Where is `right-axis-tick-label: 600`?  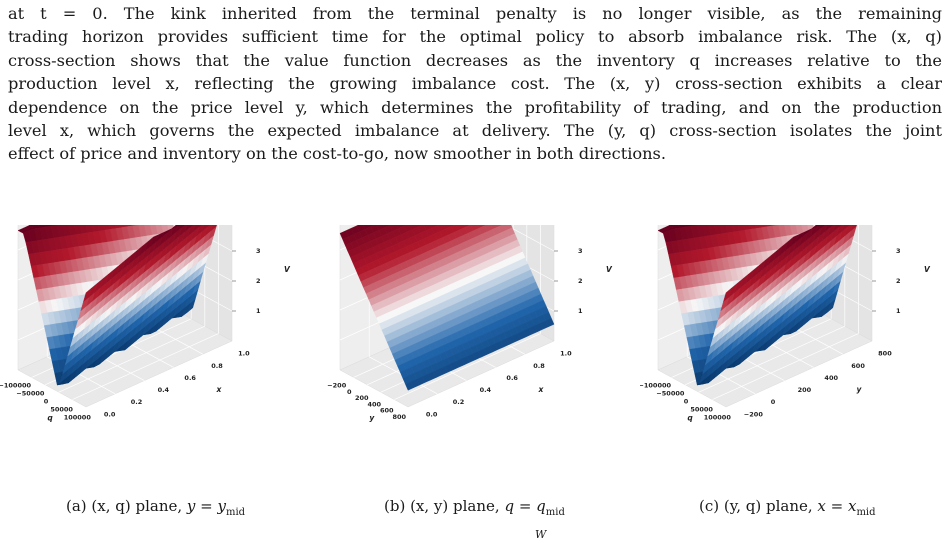
right-axis-tick-label: 600 is located at coordinates (858, 366).